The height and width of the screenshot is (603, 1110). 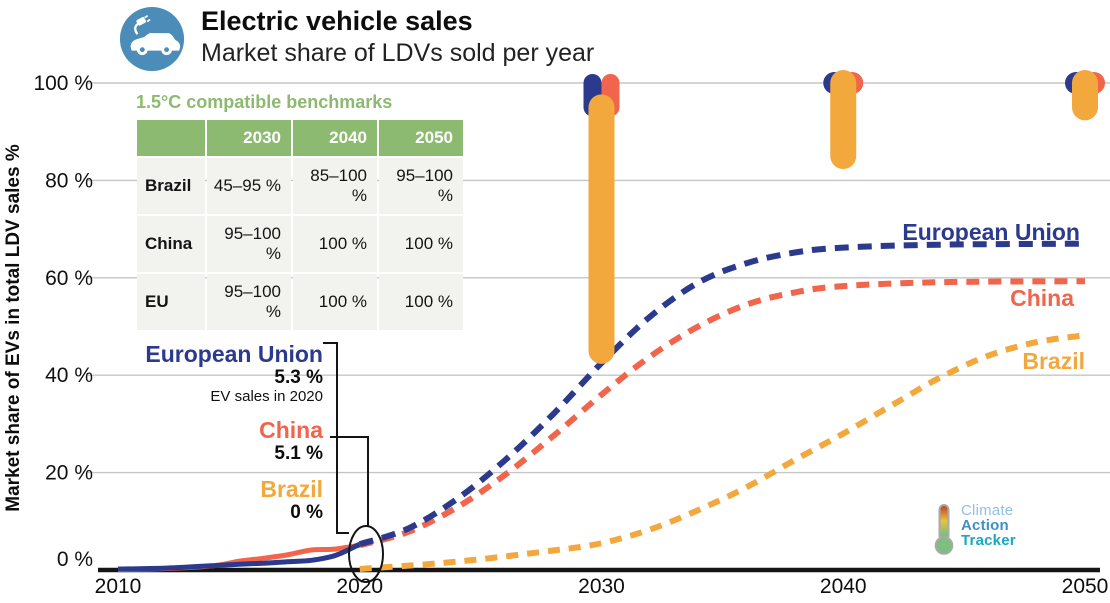 I want to click on column-header-2040: 2040, so click(x=335, y=138).